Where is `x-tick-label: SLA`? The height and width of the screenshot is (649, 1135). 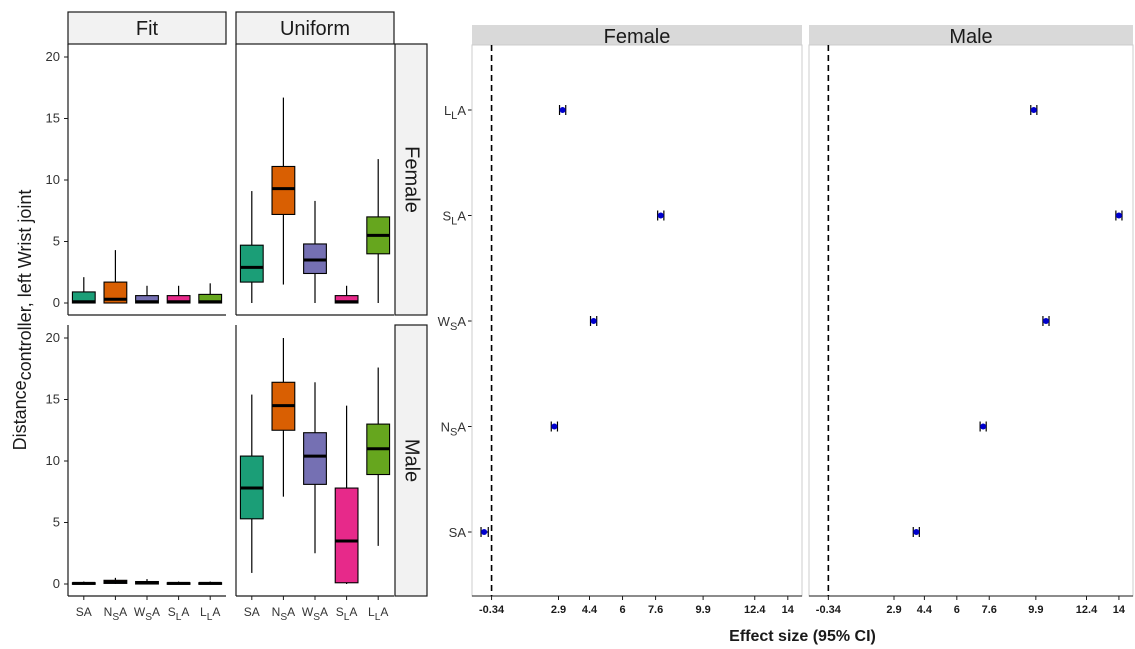
x-tick-label: SLA is located at coordinates (179, 614).